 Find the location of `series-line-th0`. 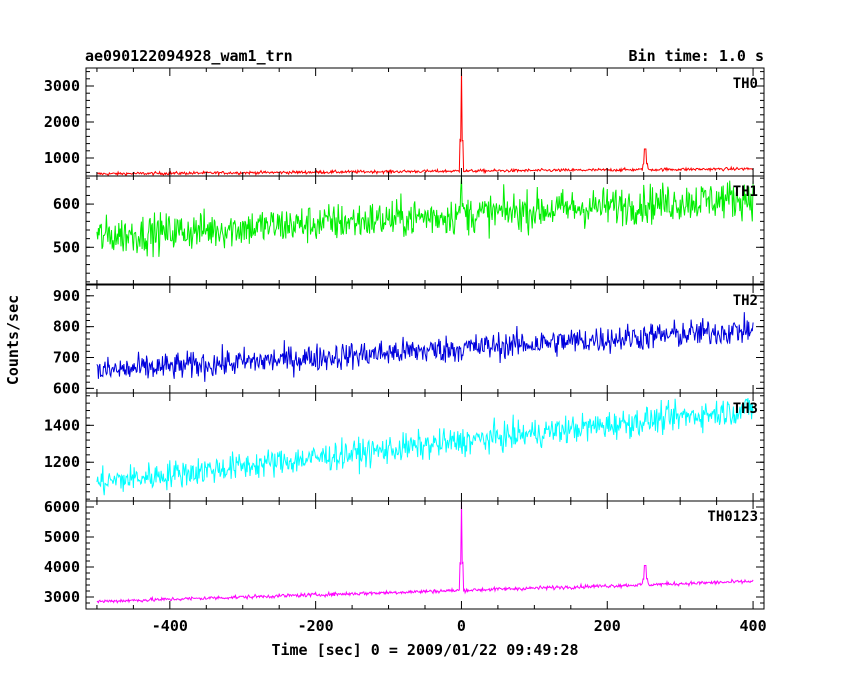

series-line-th0 is located at coordinates (425, 122).